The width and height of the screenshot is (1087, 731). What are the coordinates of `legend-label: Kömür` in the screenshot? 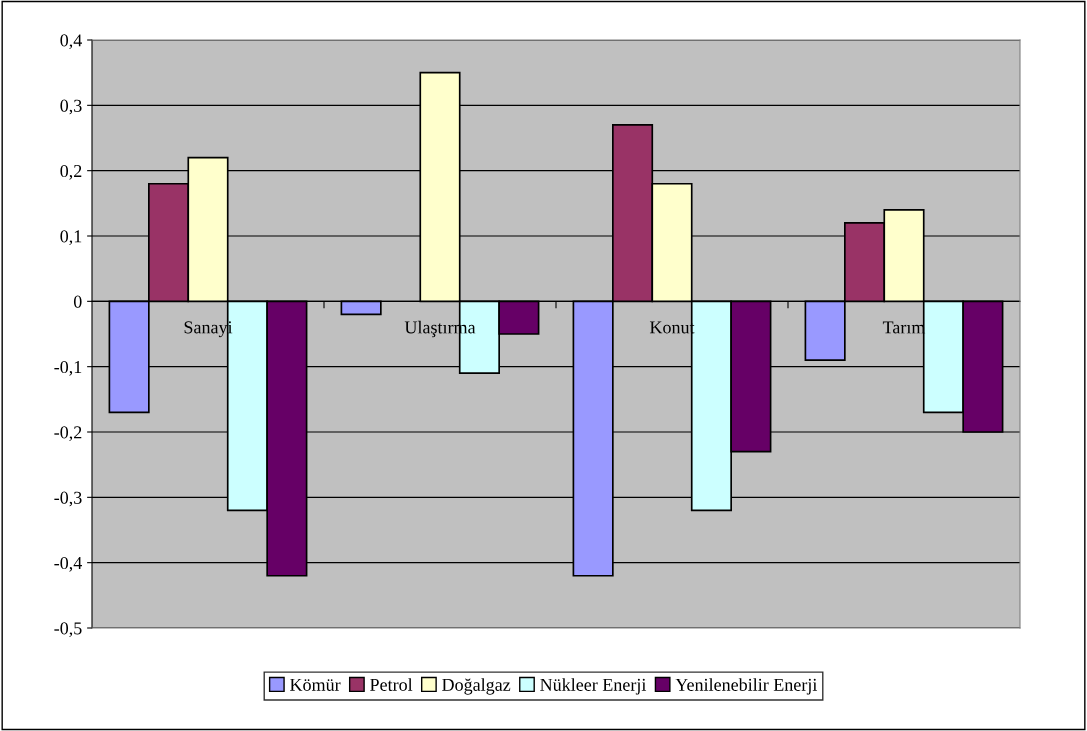 It's located at (315, 684).